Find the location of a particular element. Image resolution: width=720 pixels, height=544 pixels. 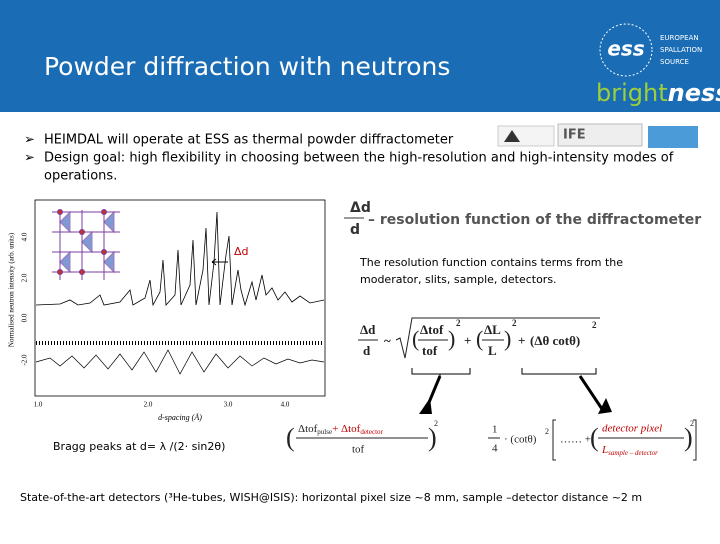

bullet: operations. is located at coordinates (80, 176).